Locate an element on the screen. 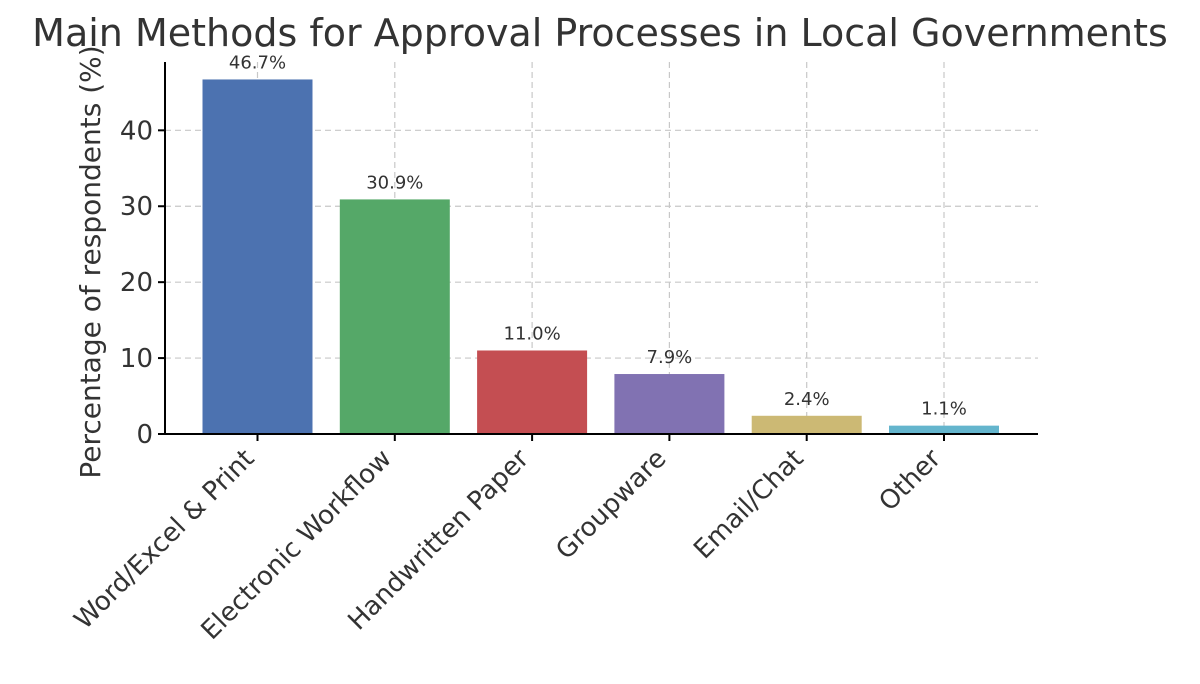 The image size is (1200, 684). data-label: 46.7% is located at coordinates (257, 62).